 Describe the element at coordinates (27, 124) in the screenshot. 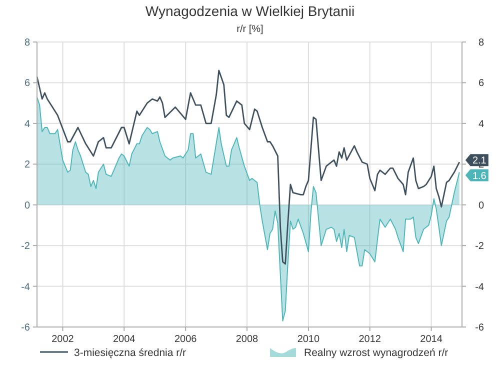

I see `y-tick-label: 4` at that location.